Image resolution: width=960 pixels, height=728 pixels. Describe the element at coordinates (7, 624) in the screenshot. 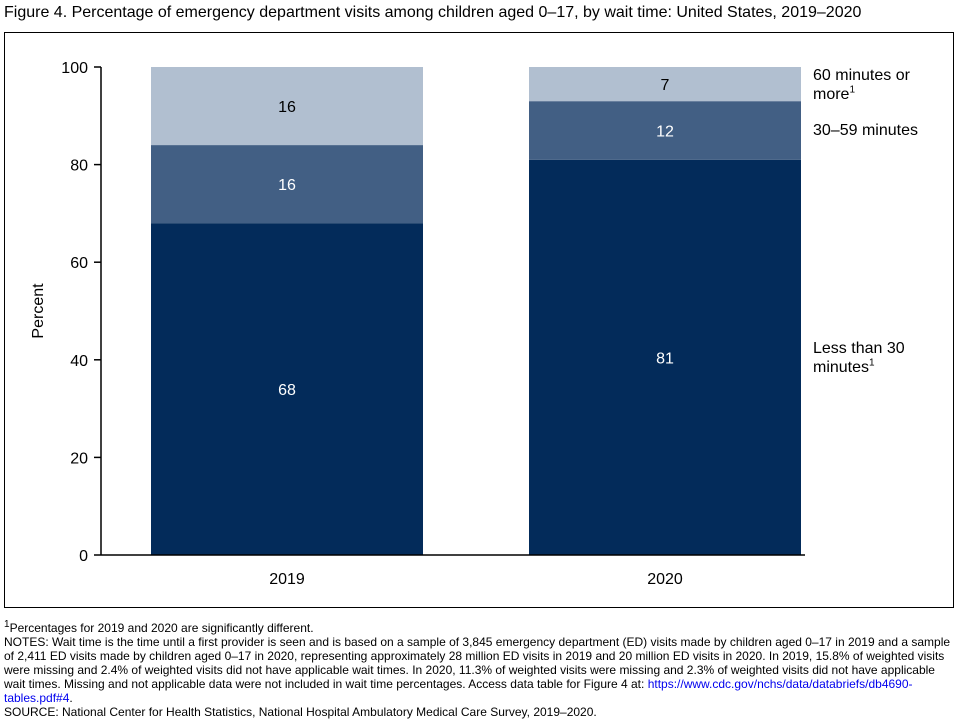

I see `footnote-mark: 1` at that location.